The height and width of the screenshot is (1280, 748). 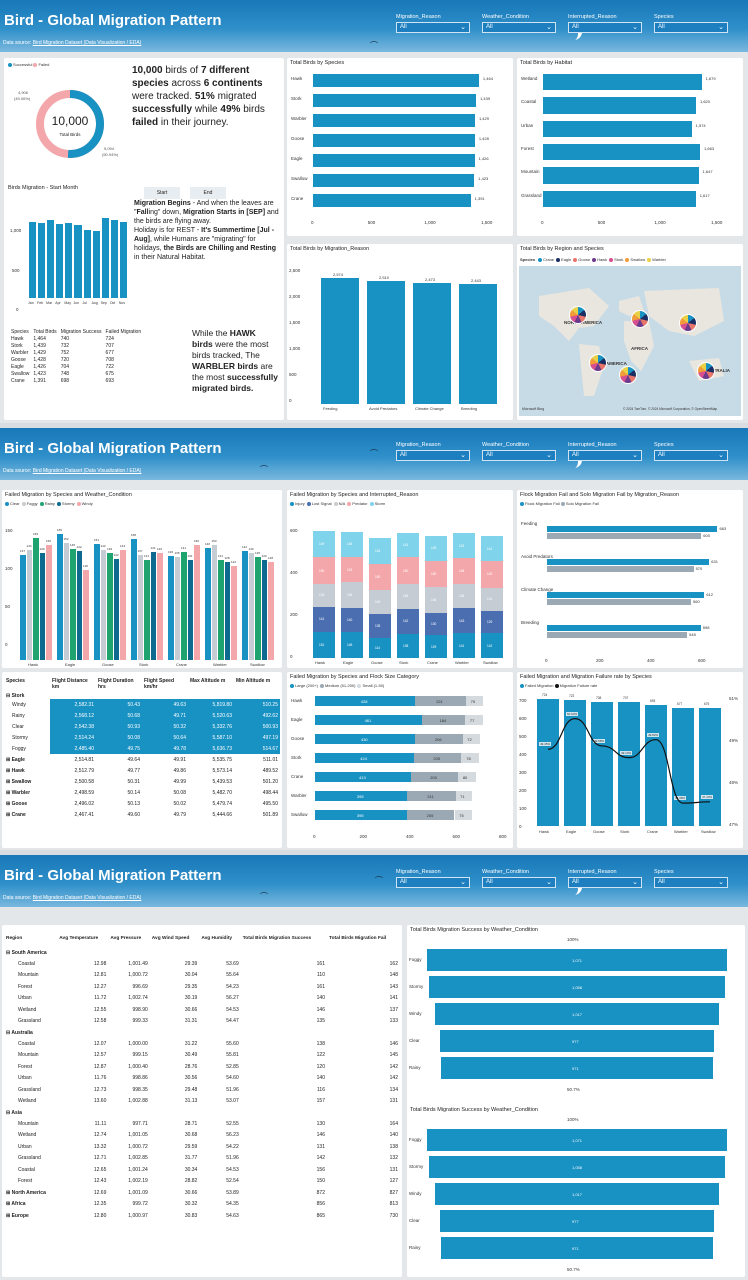 I want to click on table-row: Crane 1,391 698 693, so click(x=76, y=380).